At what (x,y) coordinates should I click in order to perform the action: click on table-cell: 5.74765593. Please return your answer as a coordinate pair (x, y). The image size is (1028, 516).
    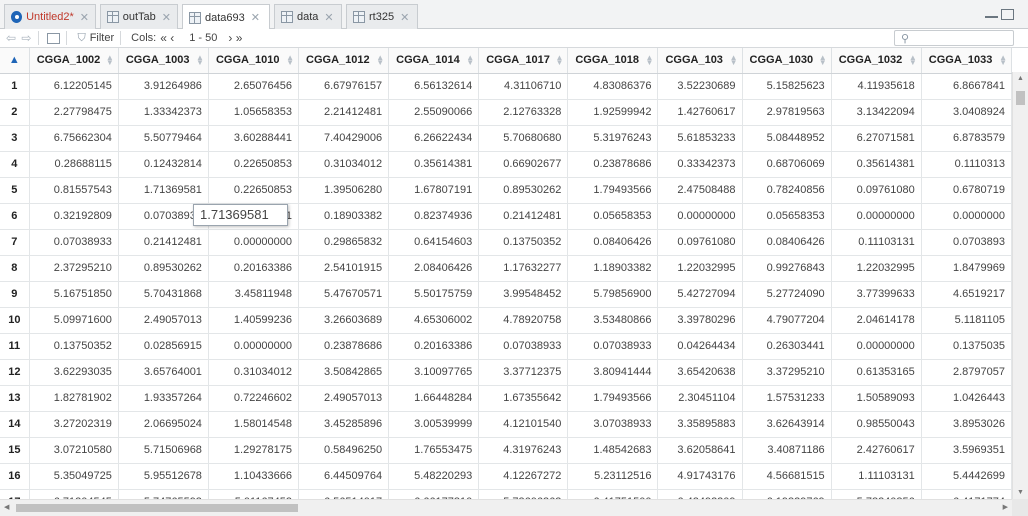
    Looking at the image, I should click on (163, 494).